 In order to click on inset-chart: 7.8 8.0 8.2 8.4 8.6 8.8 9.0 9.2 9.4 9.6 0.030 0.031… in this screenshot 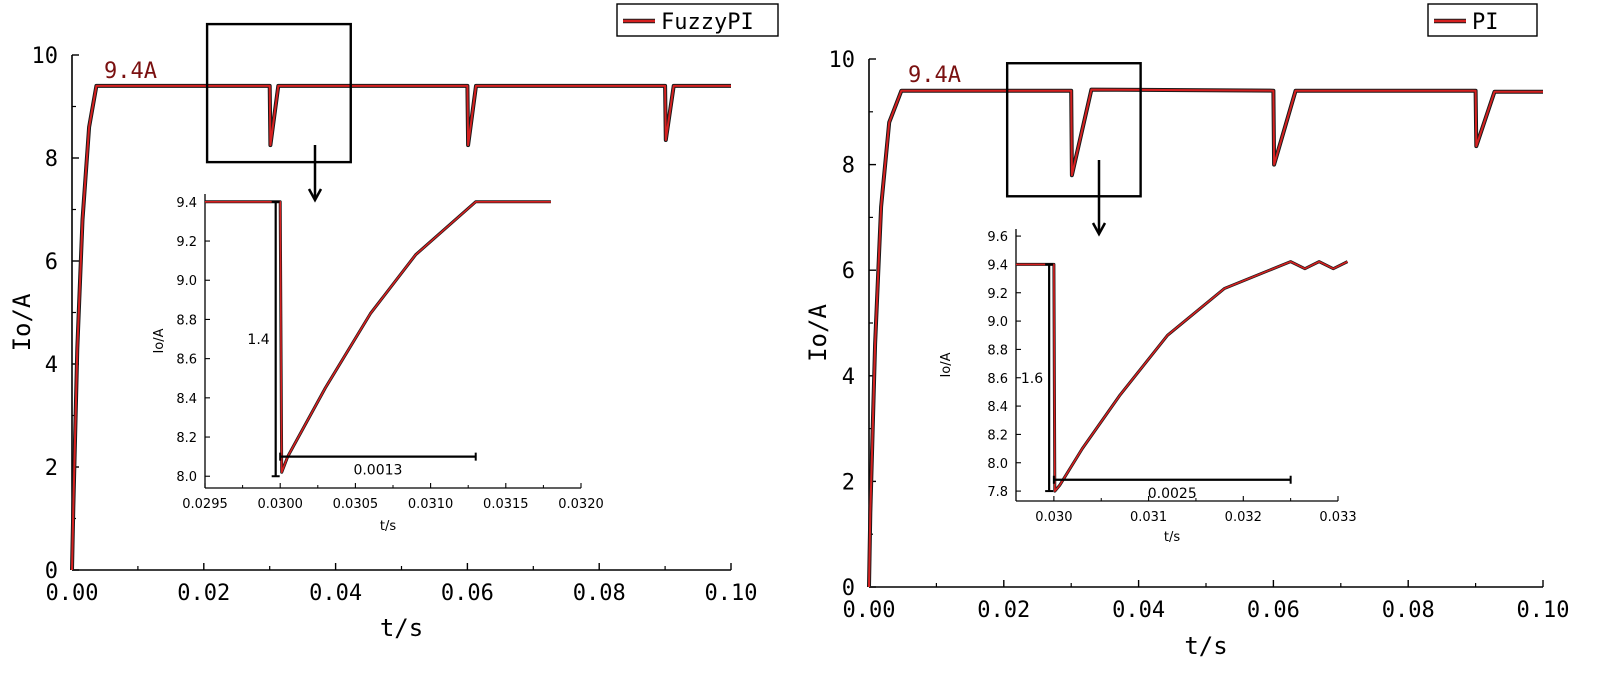, I will do `click(1148, 387)`.